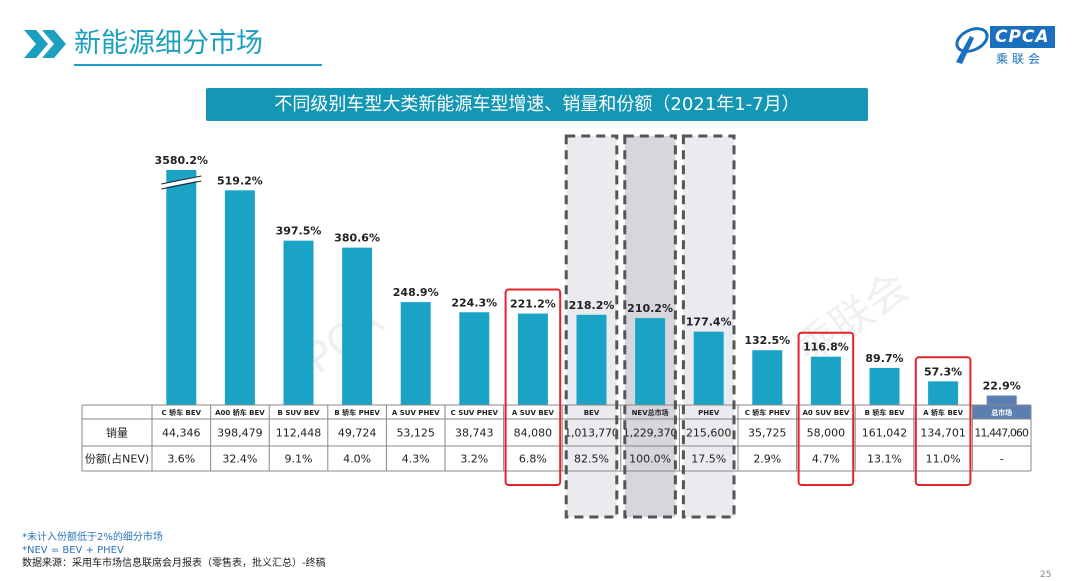  What do you see at coordinates (1001, 433) in the screenshot?
I see `sales-value: 11,447,060` at bounding box center [1001, 433].